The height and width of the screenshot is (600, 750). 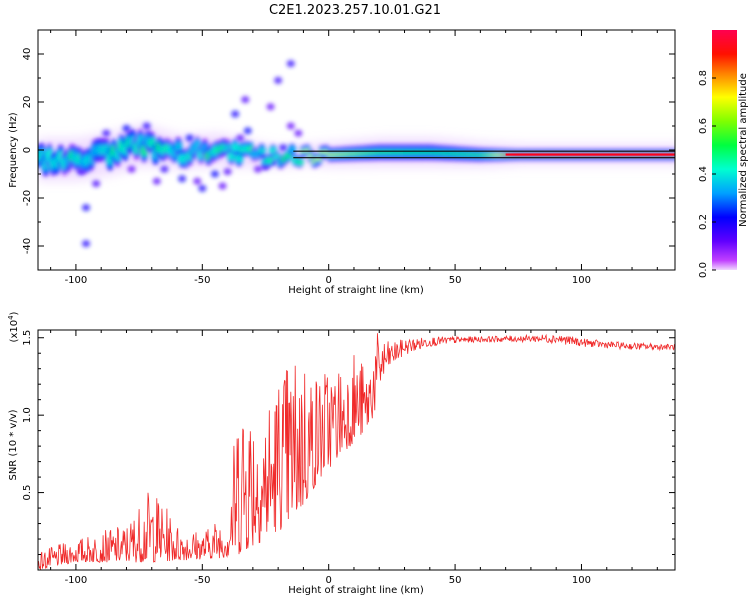 I want to click on colorbar-gradient, so click(x=724, y=150).